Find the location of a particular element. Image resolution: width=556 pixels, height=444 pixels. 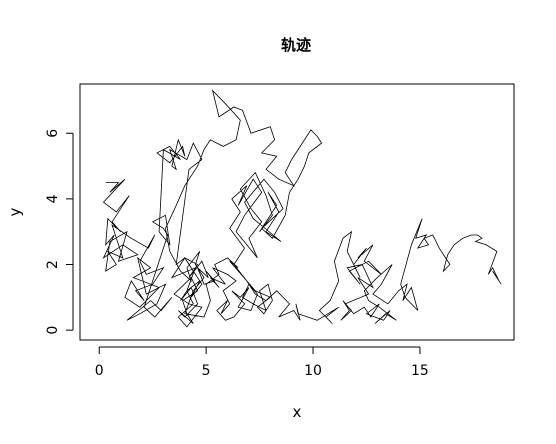

x-tick-label: 0 is located at coordinates (99, 371).